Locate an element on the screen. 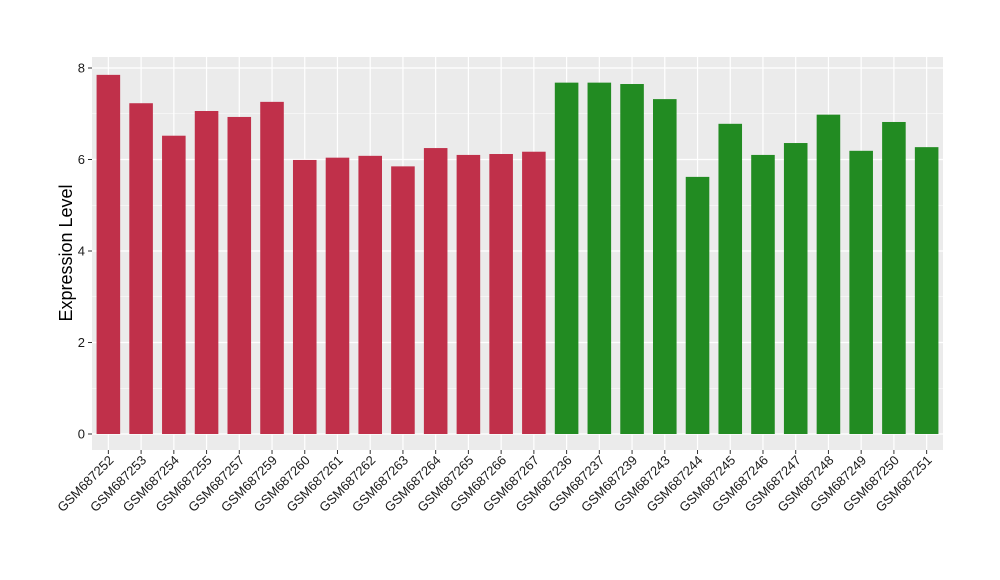  y-axis-title: Expression Level is located at coordinates (66, 252).